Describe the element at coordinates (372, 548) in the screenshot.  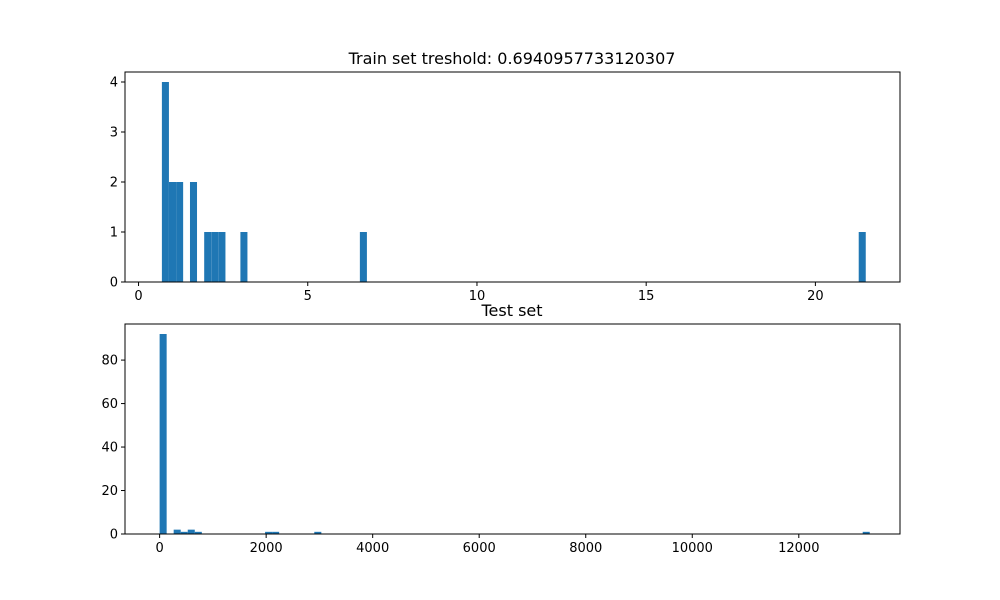
I see `test-x-tick-label-2: 4000` at that location.